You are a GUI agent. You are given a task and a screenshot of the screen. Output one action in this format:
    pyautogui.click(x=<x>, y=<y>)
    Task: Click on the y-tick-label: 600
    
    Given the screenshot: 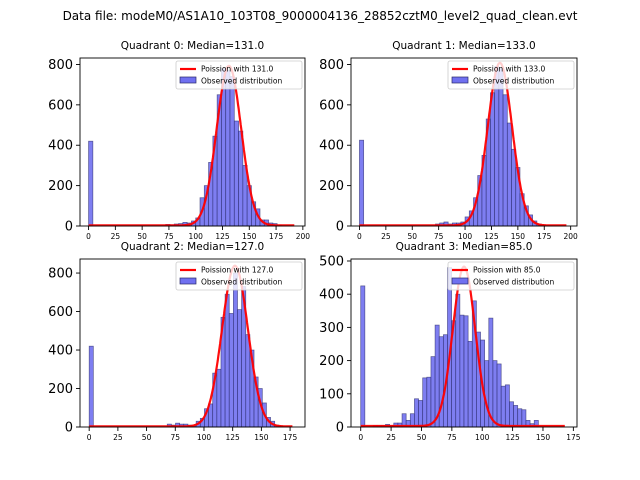 What is the action you would take?
    pyautogui.click(x=60, y=312)
    